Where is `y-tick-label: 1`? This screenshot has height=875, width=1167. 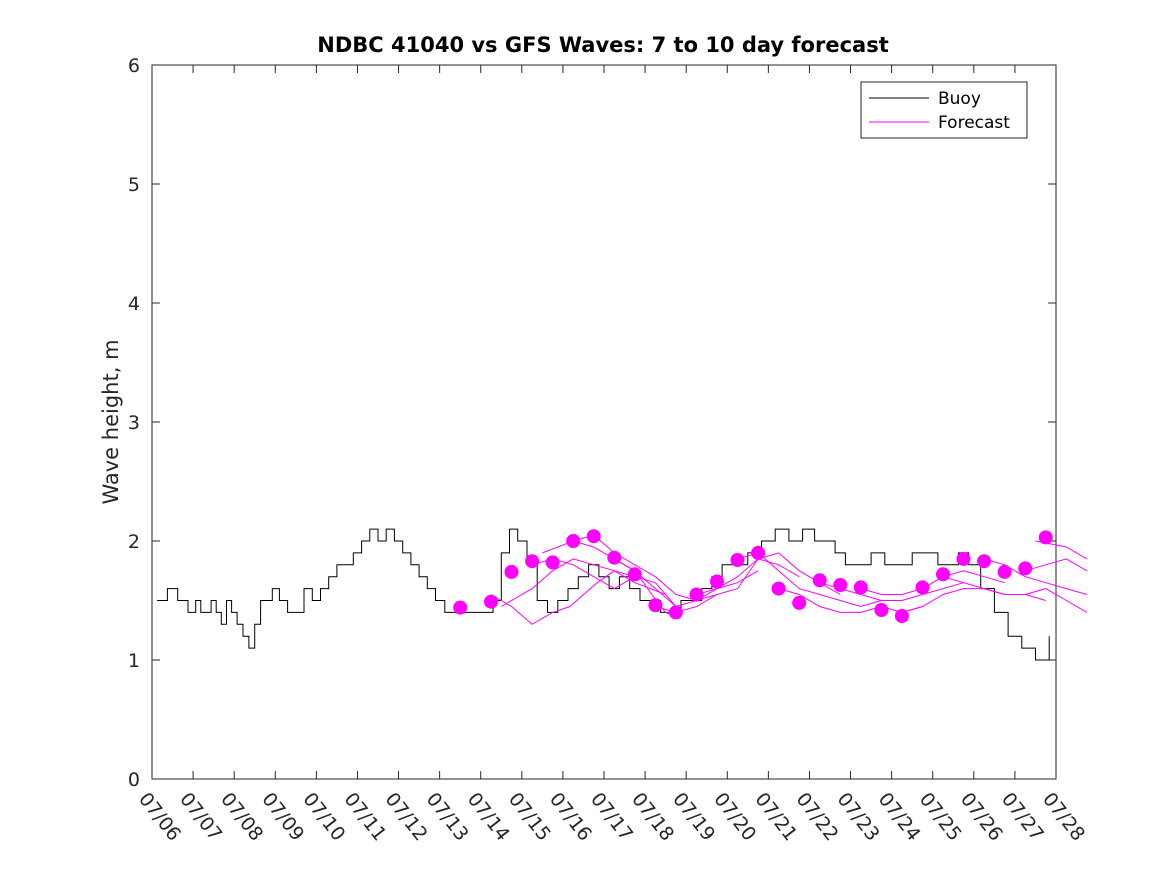 y-tick-label: 1 is located at coordinates (134, 661).